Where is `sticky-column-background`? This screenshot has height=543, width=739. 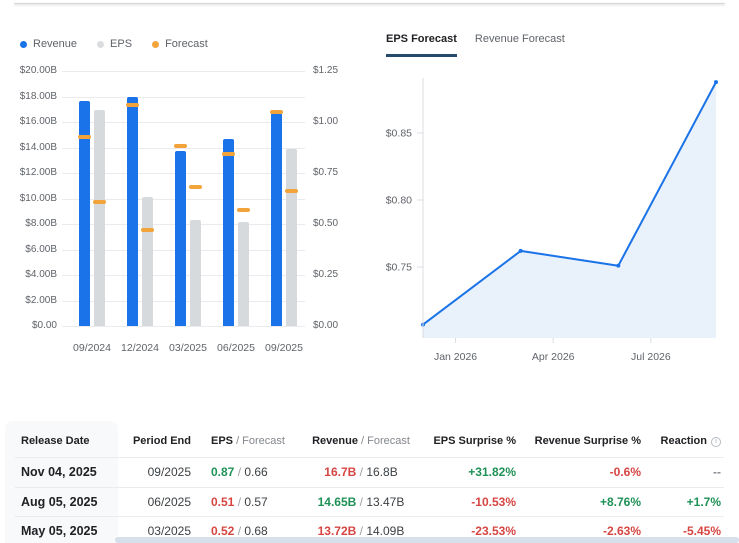 sticky-column-background is located at coordinates (61, 482).